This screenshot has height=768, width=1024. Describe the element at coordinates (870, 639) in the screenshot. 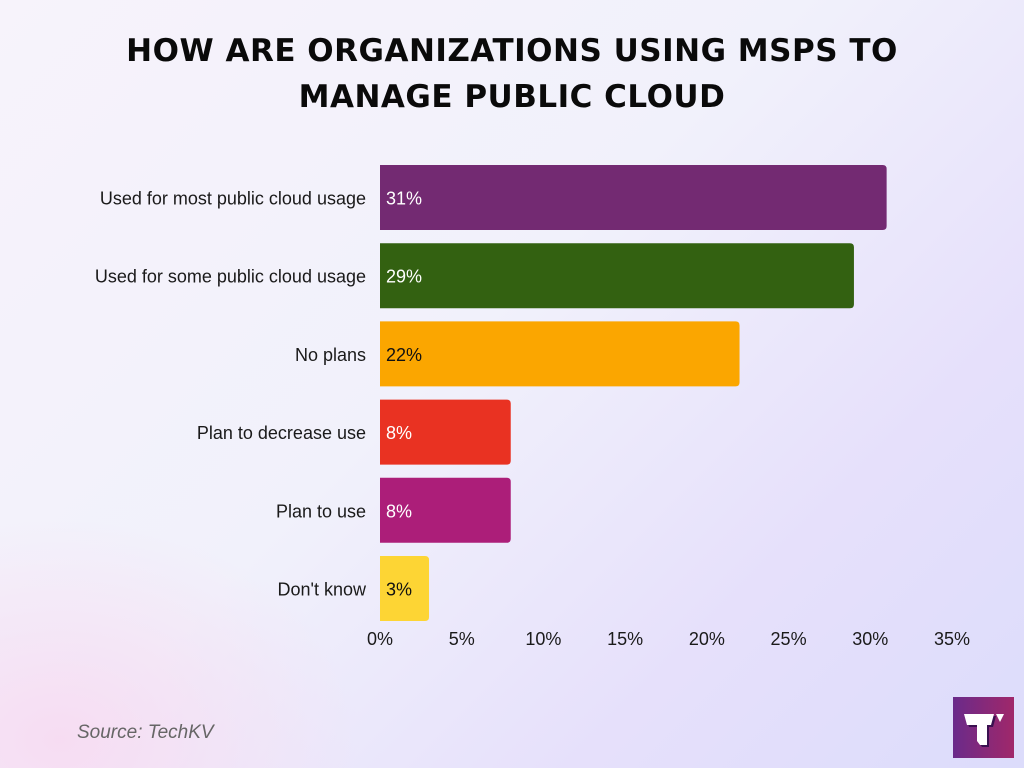

I see `x-tick-label: 30%` at that location.